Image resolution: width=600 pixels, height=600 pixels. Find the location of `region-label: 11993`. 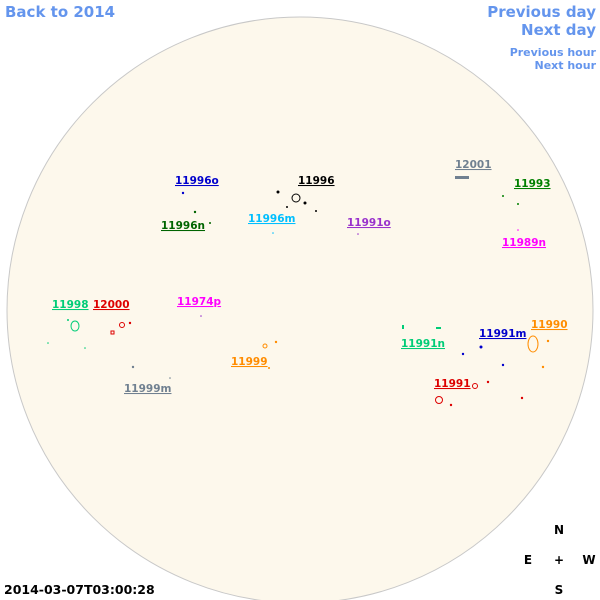

region-label: 11993 is located at coordinates (532, 184).